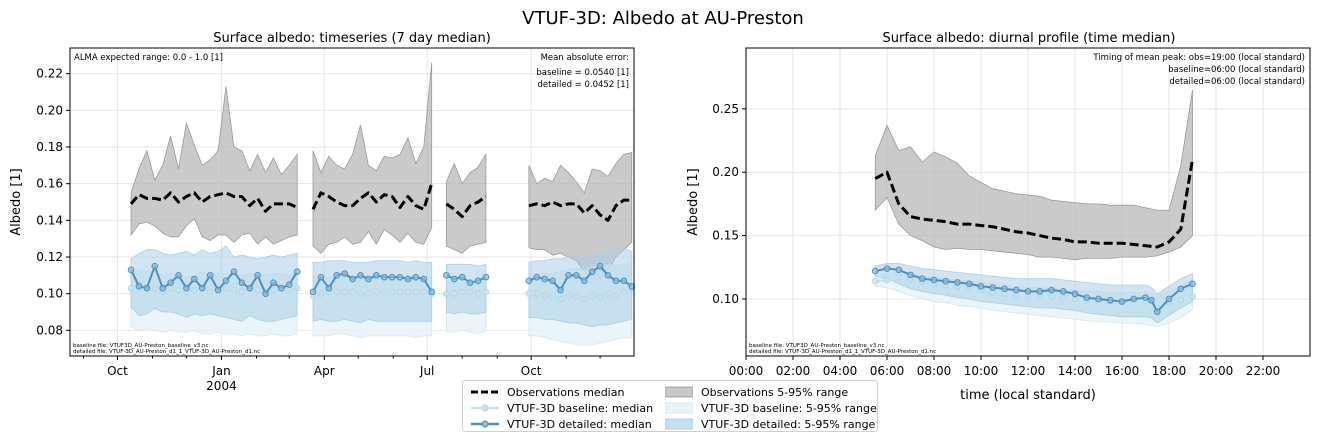  I want to click on legend-item-baseline-median: VTUF-3D baseline: median, so click(562, 408).